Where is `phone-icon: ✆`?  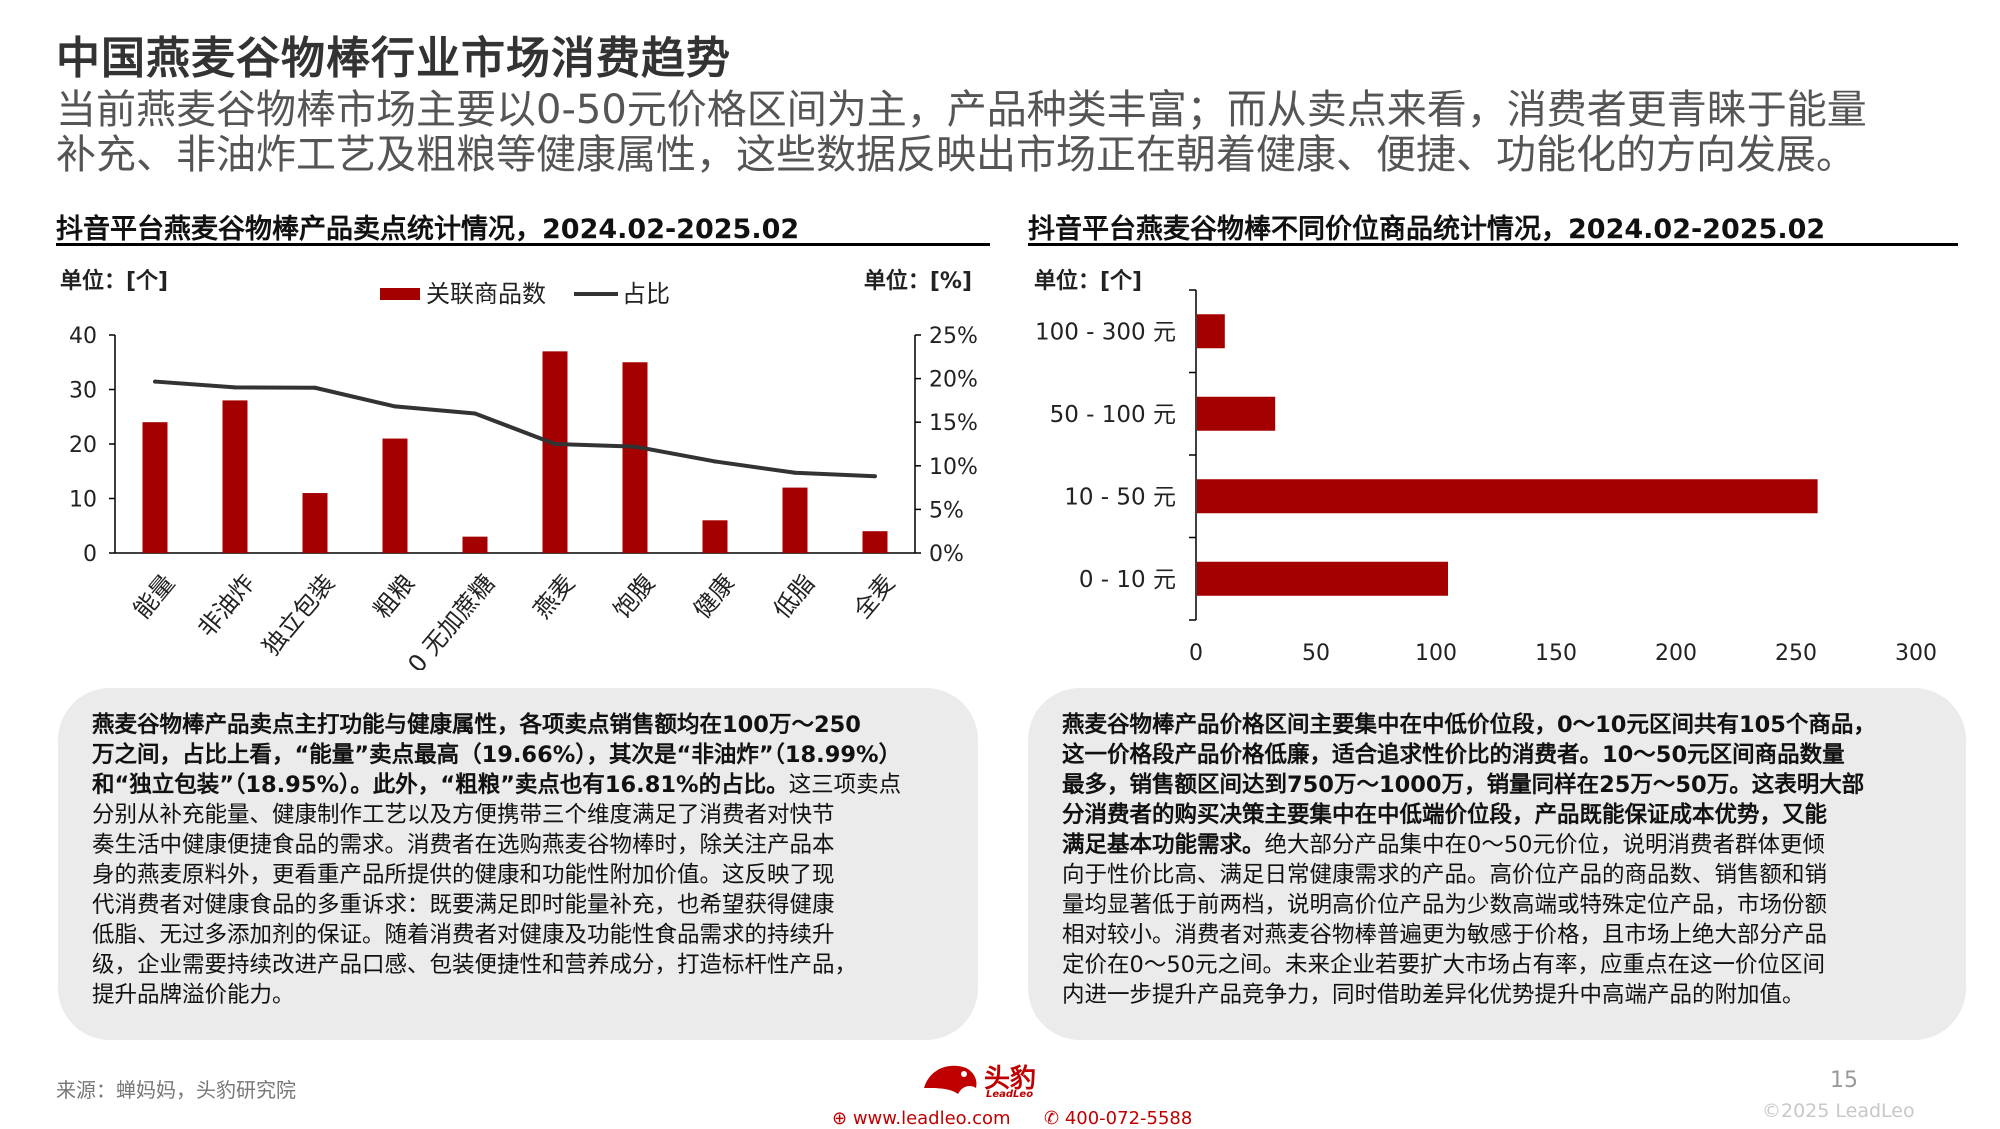 phone-icon: ✆ is located at coordinates (1052, 1118).